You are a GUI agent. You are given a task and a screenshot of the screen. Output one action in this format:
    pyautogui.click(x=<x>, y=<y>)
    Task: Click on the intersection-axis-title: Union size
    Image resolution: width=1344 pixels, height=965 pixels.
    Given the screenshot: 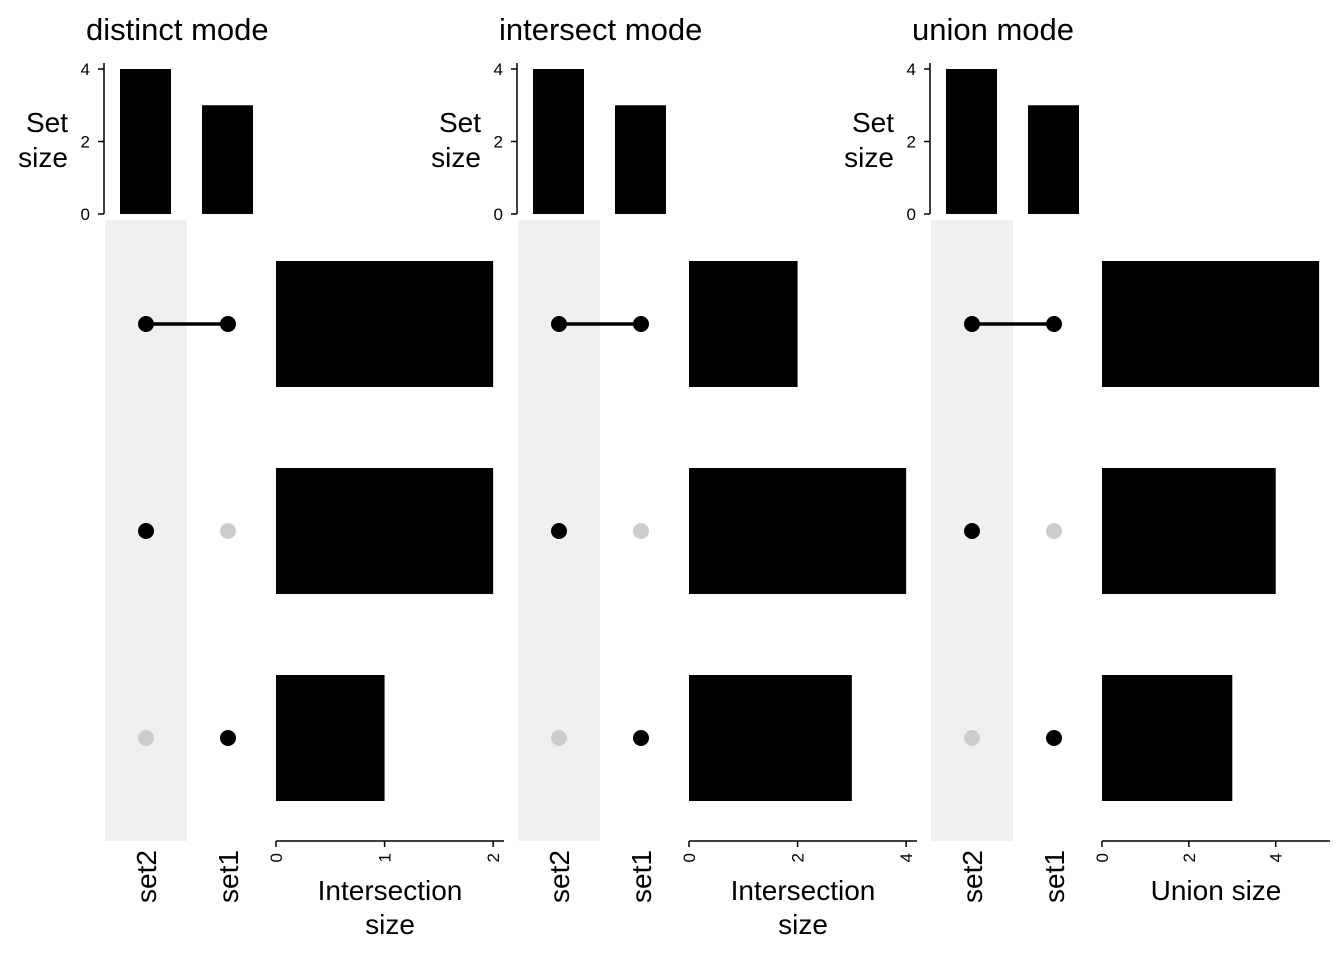 What is the action you would take?
    pyautogui.click(x=1216, y=890)
    